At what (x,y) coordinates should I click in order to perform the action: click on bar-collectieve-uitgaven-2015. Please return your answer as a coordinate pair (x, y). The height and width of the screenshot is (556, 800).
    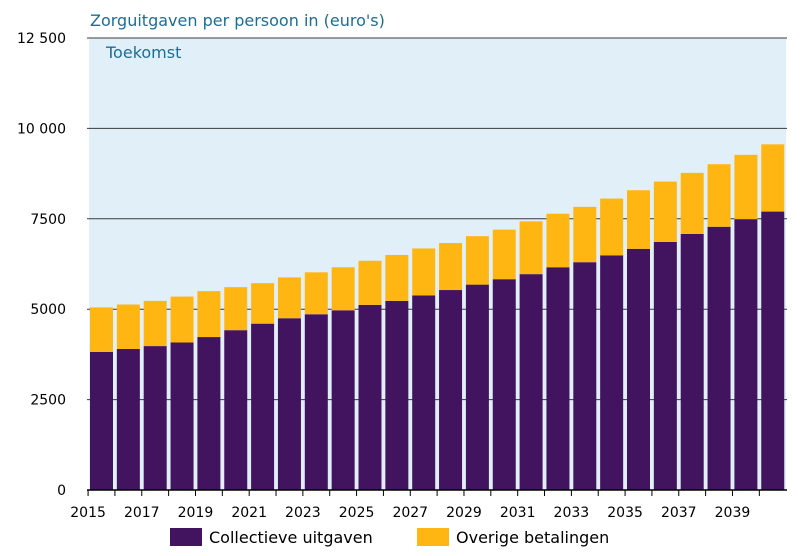
    Looking at the image, I should click on (101, 420).